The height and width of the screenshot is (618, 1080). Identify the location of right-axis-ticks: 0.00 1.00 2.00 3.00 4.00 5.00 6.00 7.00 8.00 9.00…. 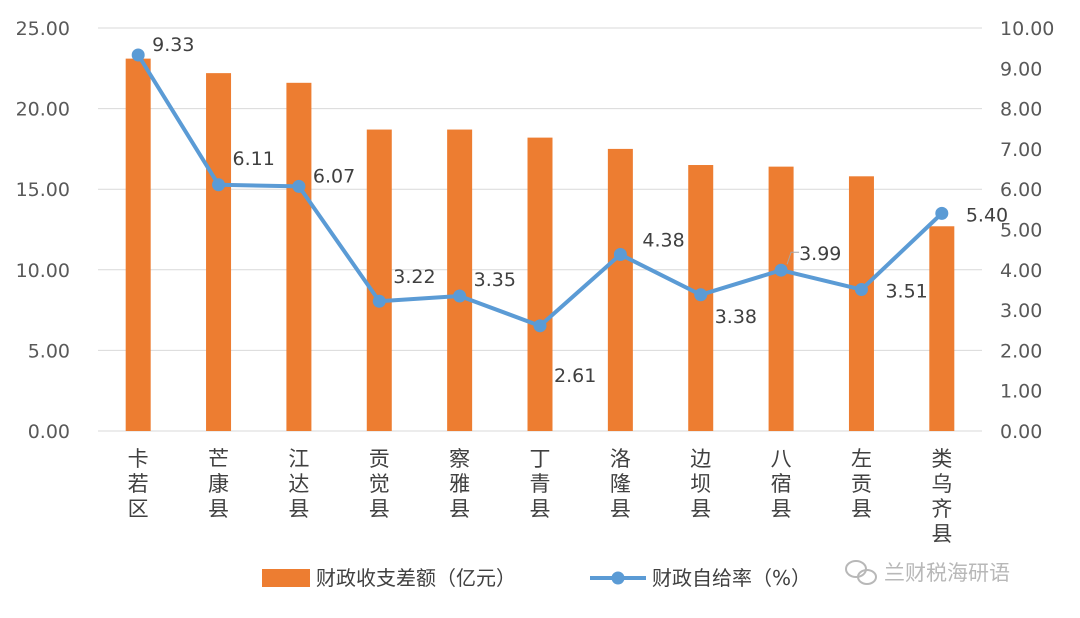
(1027, 230).